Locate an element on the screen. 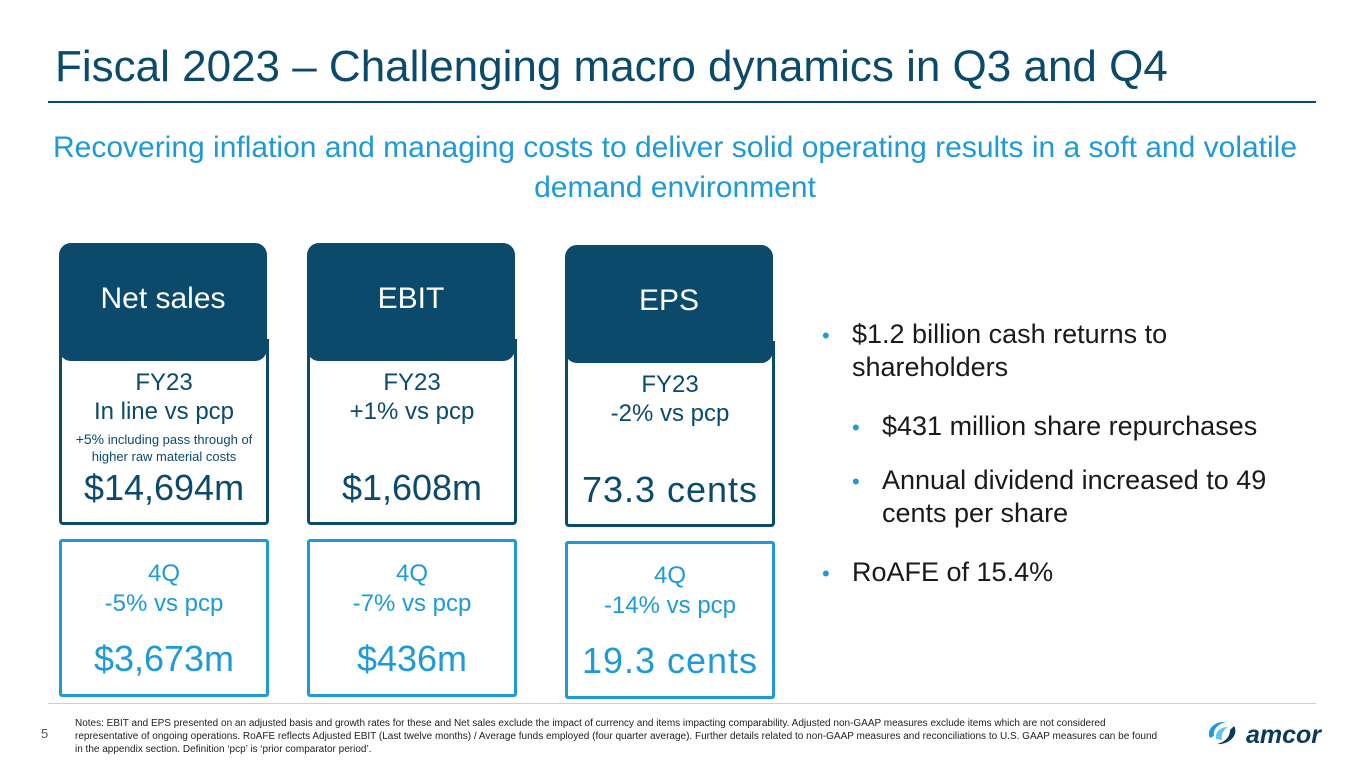  bullet-text: RoAFE of 15.4% is located at coordinates (953, 572).